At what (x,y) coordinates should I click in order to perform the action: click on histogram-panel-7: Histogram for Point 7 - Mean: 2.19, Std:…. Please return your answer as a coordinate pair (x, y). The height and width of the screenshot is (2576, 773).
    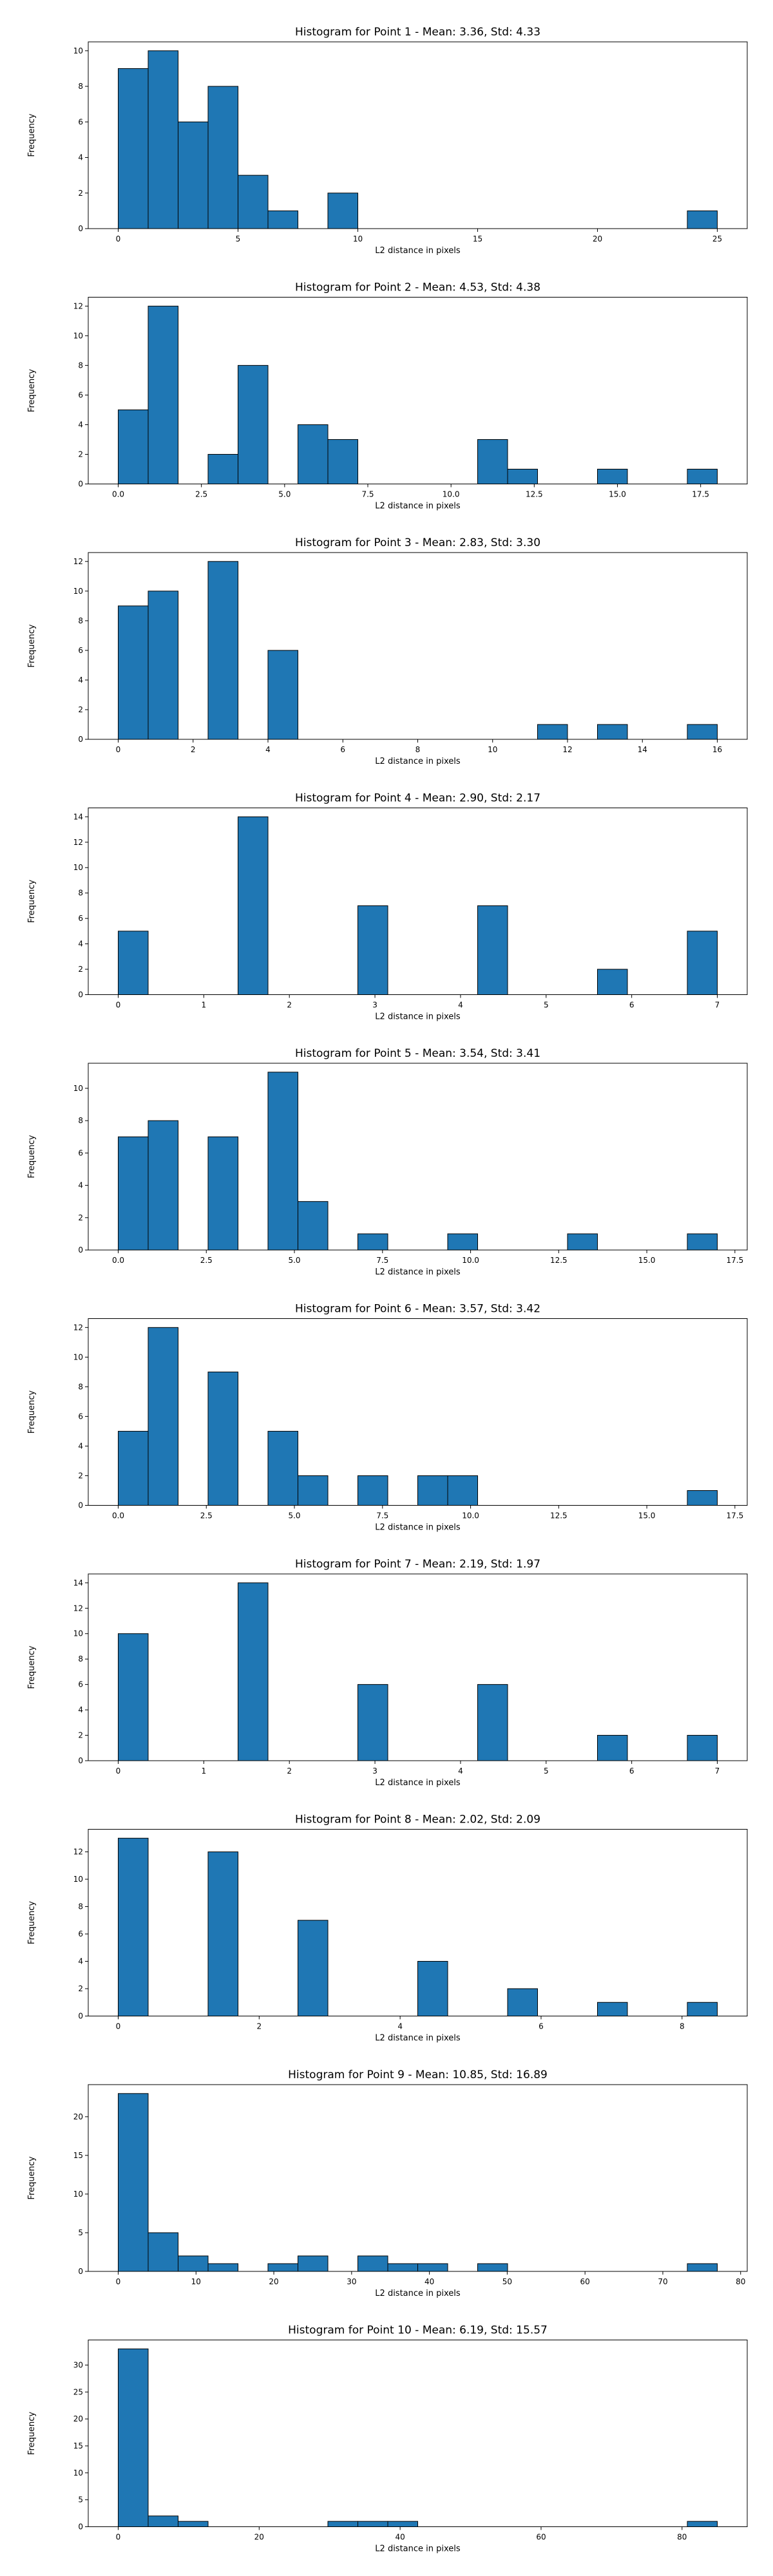
    Looking at the image, I should click on (387, 1673).